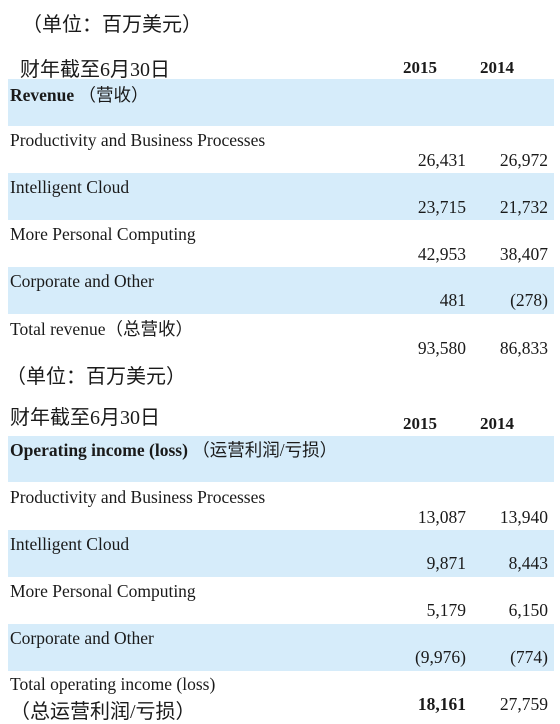 This screenshot has width=560, height=724. What do you see at coordinates (95, 70) in the screenshot?
I see `revenue-fiscal-label: 财年截至6月30日` at bounding box center [95, 70].